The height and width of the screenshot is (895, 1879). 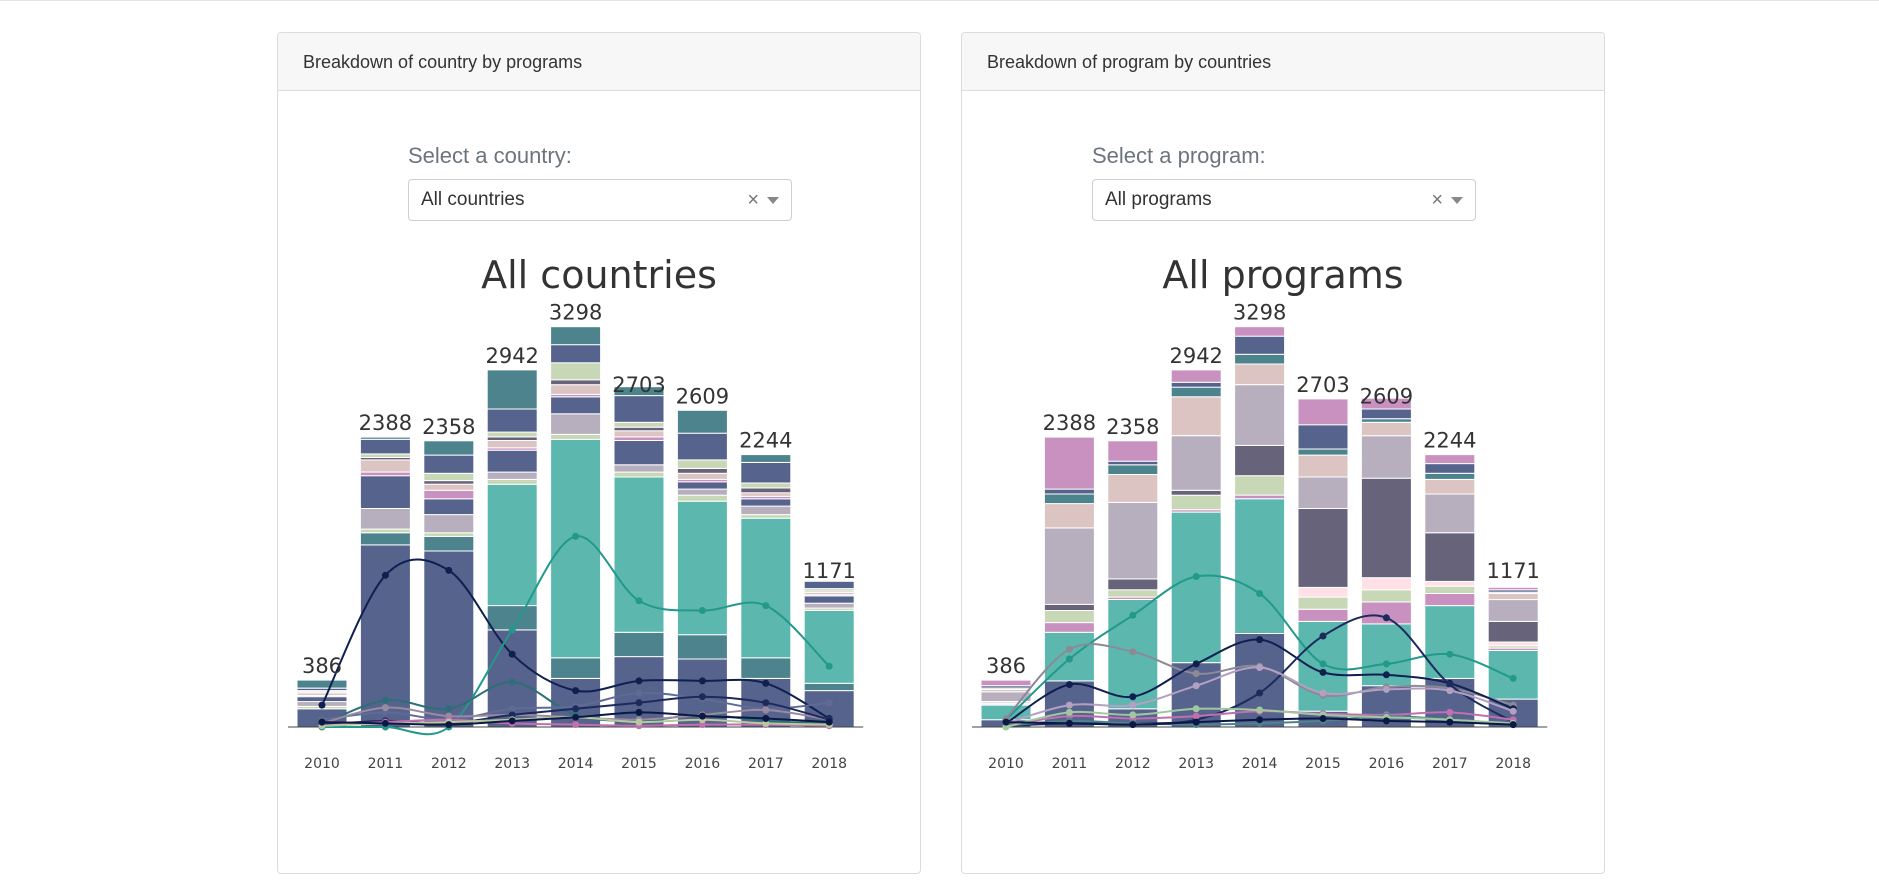 I want to click on country-select: All countries ×, so click(x=600, y=200).